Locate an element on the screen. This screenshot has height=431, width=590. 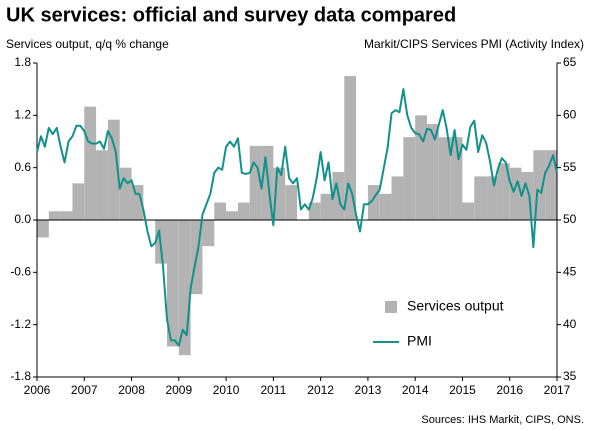
y-tick-label: -1.8 is located at coordinates (20, 376).